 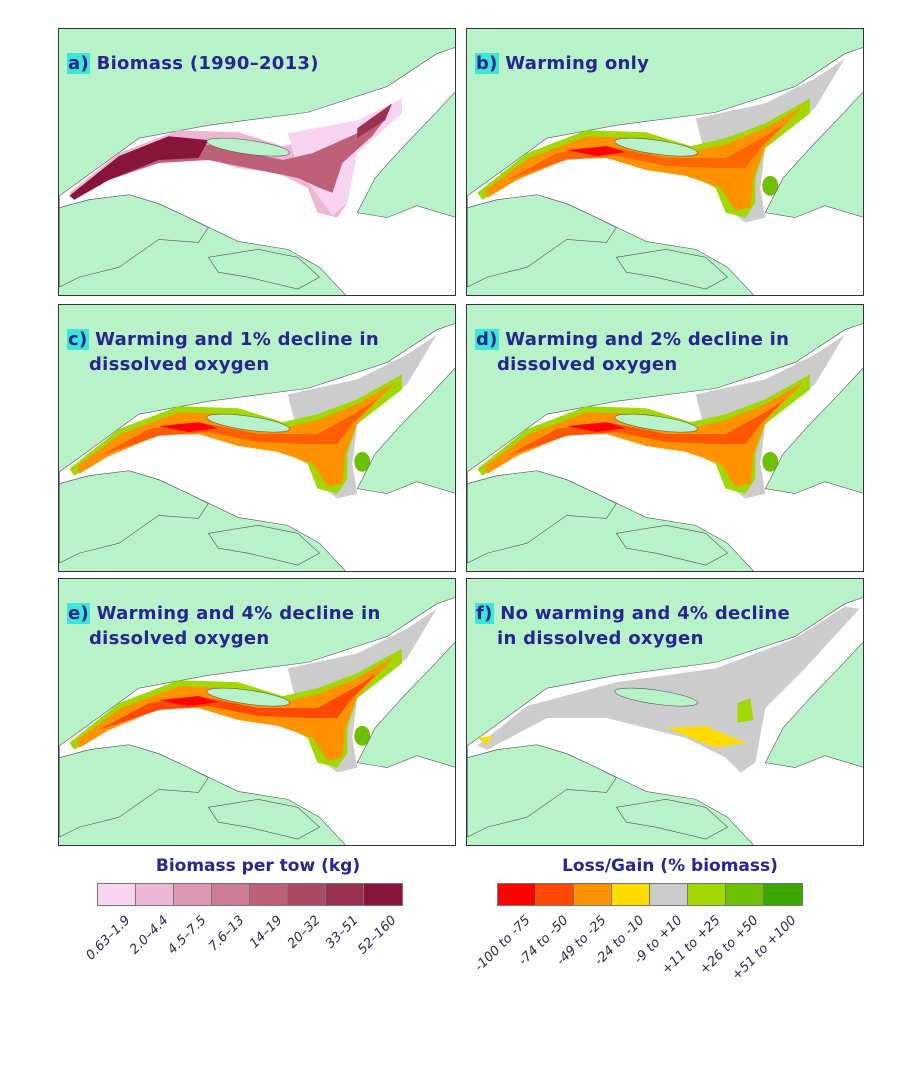 I want to click on slight-loss-area, so click(x=706, y=736).